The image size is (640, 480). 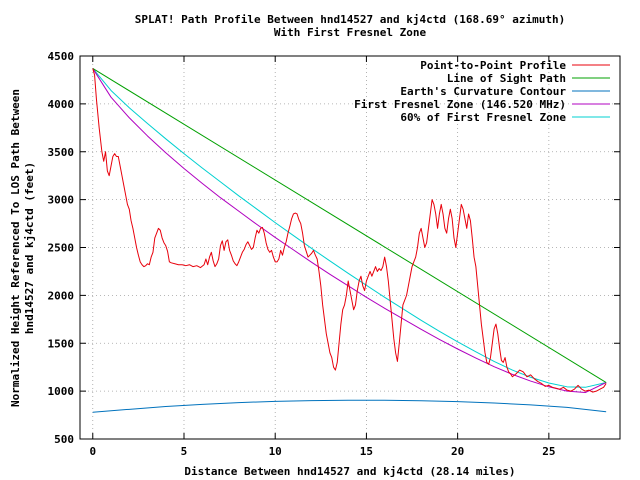 What do you see at coordinates (64, 439) in the screenshot?
I see `y-tick-label: 500` at bounding box center [64, 439].